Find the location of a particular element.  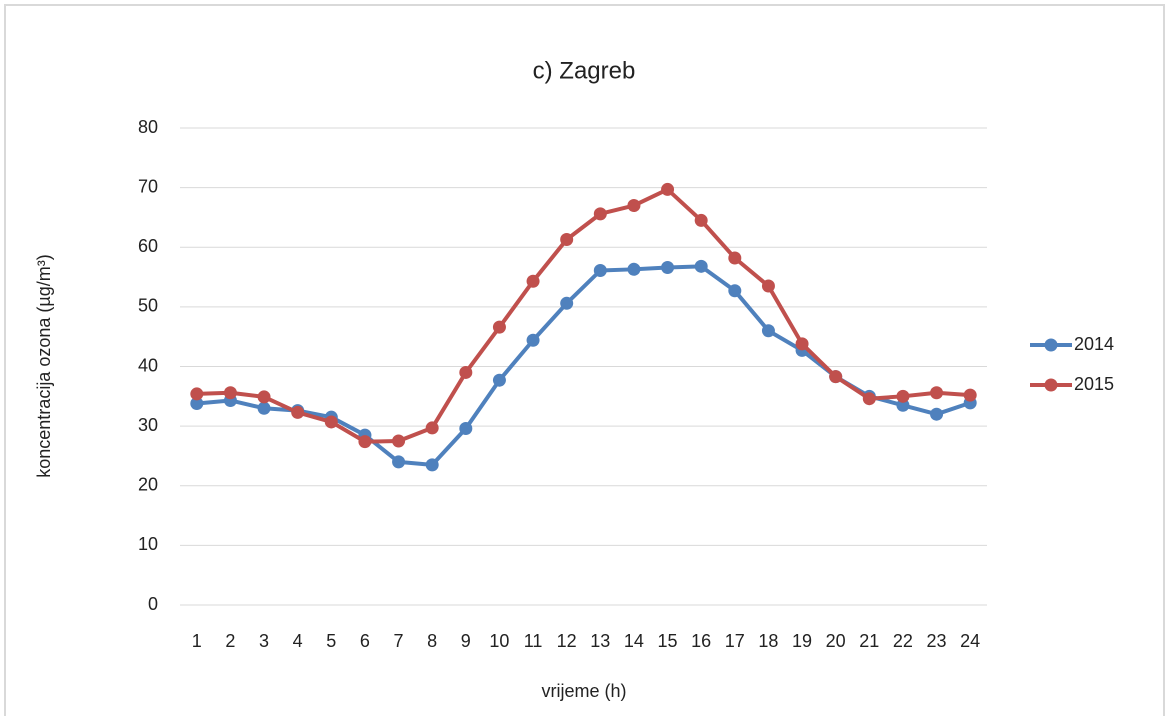

x-tick-label: 15 is located at coordinates (668, 641).